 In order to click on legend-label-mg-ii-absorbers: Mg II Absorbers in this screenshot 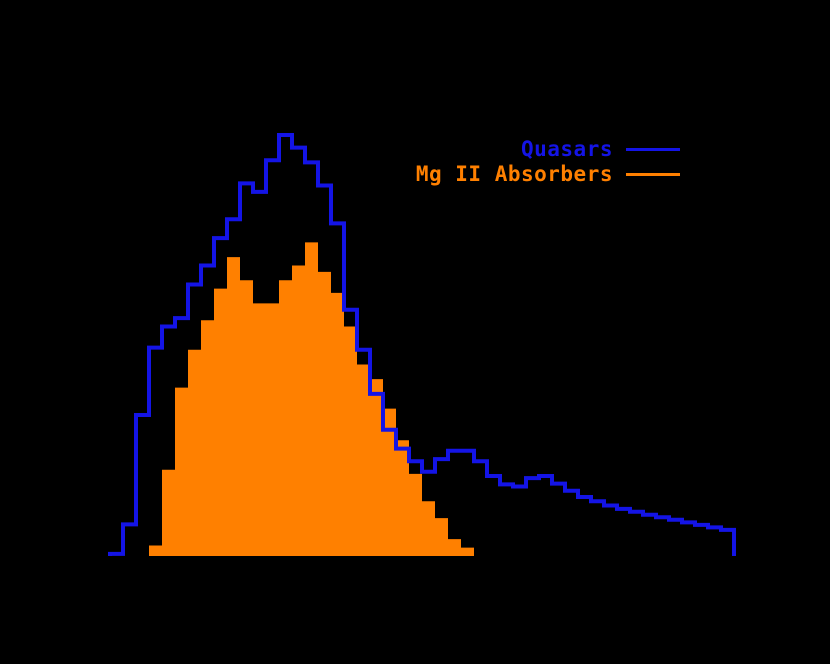, I will do `click(514, 174)`.